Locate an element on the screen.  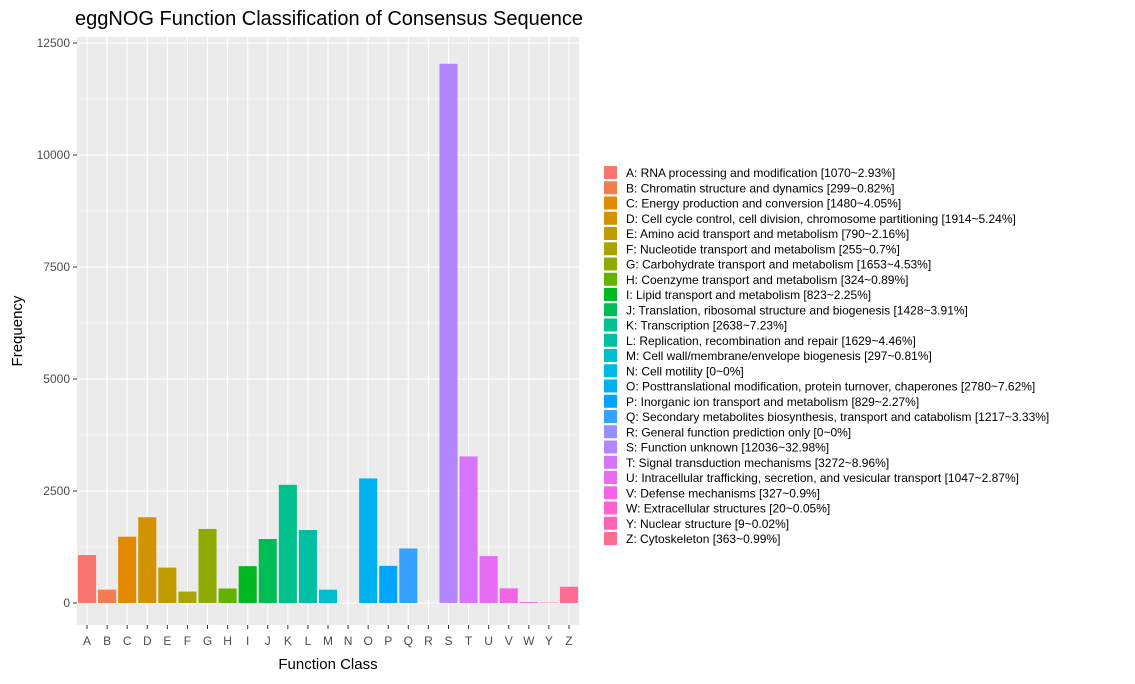
legend-label: V: Defense mechanisms [327~0.9%] is located at coordinates (723, 493).